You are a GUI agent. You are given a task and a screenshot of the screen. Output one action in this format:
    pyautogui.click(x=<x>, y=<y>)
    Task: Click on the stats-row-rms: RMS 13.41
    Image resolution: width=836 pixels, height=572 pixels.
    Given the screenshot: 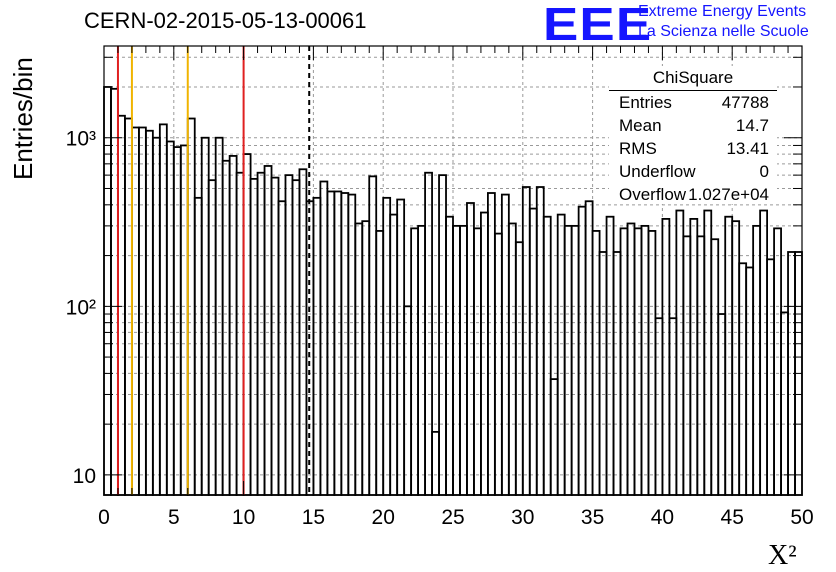 What is the action you would take?
    pyautogui.click(x=694, y=150)
    